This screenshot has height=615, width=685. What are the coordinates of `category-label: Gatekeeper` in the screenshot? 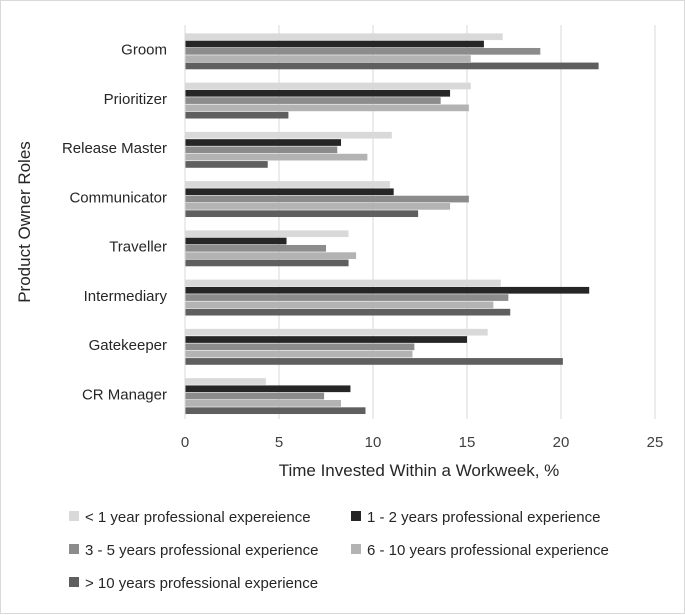 It's located at (128, 345).